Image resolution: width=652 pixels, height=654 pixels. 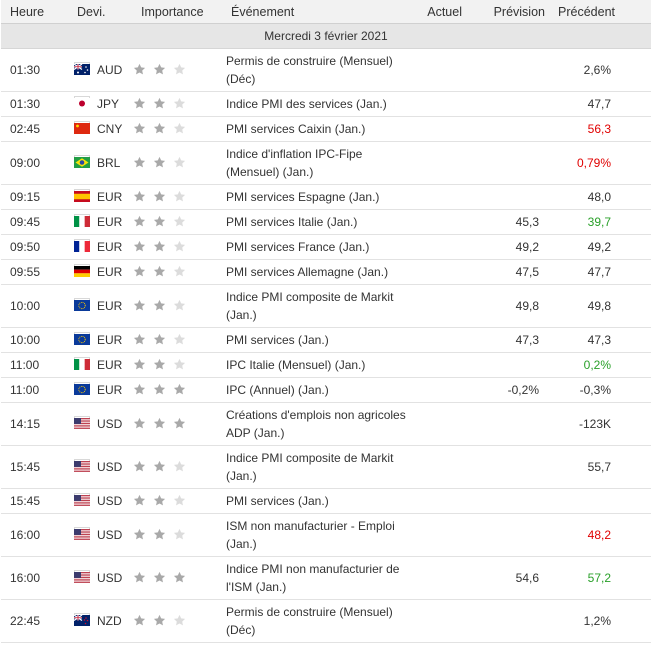 What do you see at coordinates (507, 12) in the screenshot?
I see `col-forecast: Prévision` at bounding box center [507, 12].